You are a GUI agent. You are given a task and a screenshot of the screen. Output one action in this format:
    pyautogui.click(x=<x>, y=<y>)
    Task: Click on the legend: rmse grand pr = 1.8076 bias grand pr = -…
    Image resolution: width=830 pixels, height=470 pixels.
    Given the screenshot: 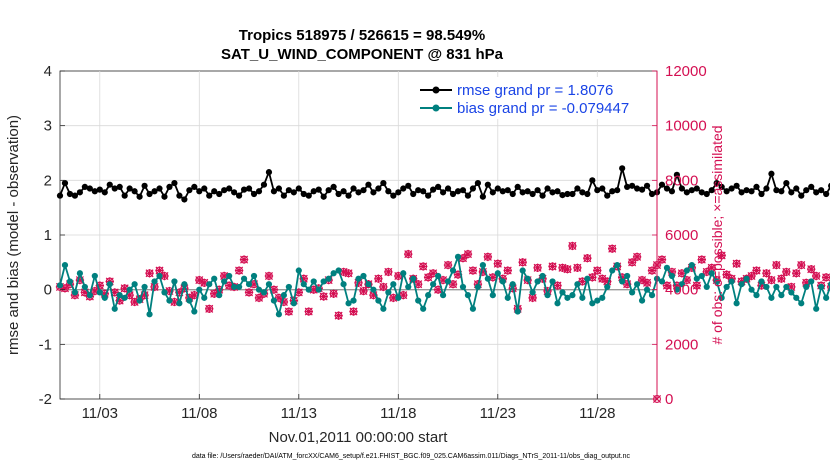 What is the action you would take?
    pyautogui.click(x=532, y=98)
    